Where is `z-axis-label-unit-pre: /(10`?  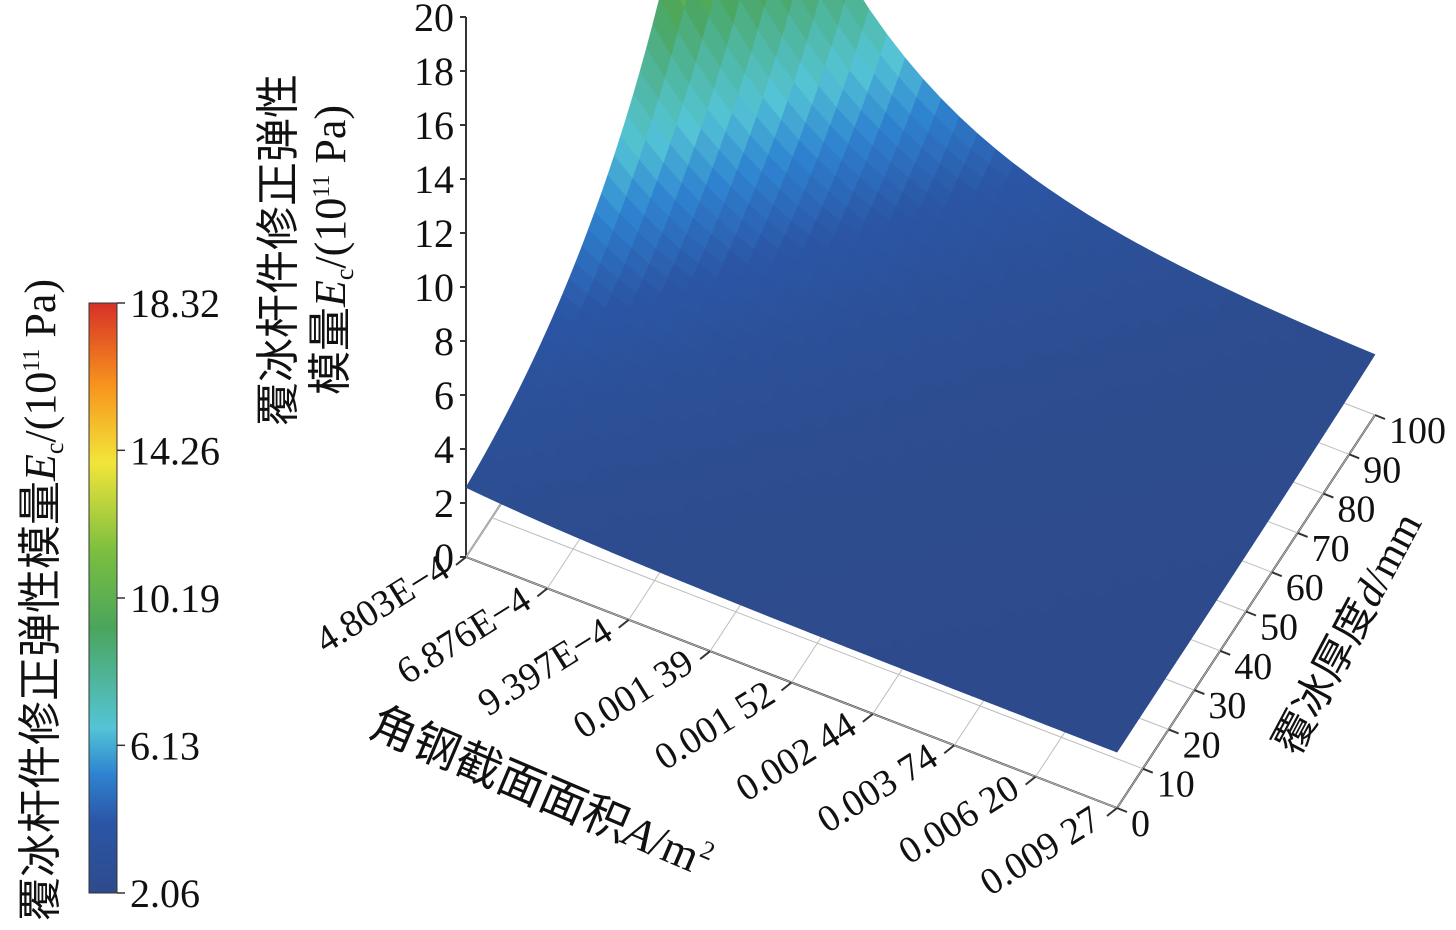 z-axis-label-unit-pre: /(10 is located at coordinates (330, 233).